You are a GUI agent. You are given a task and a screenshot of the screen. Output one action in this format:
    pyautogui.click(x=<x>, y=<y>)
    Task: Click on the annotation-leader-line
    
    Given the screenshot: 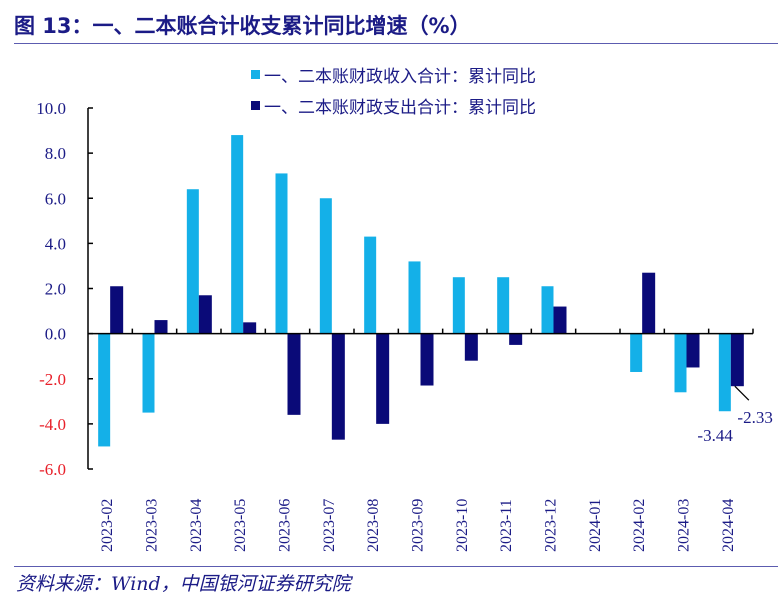 What is the action you would take?
    pyautogui.click(x=742, y=393)
    